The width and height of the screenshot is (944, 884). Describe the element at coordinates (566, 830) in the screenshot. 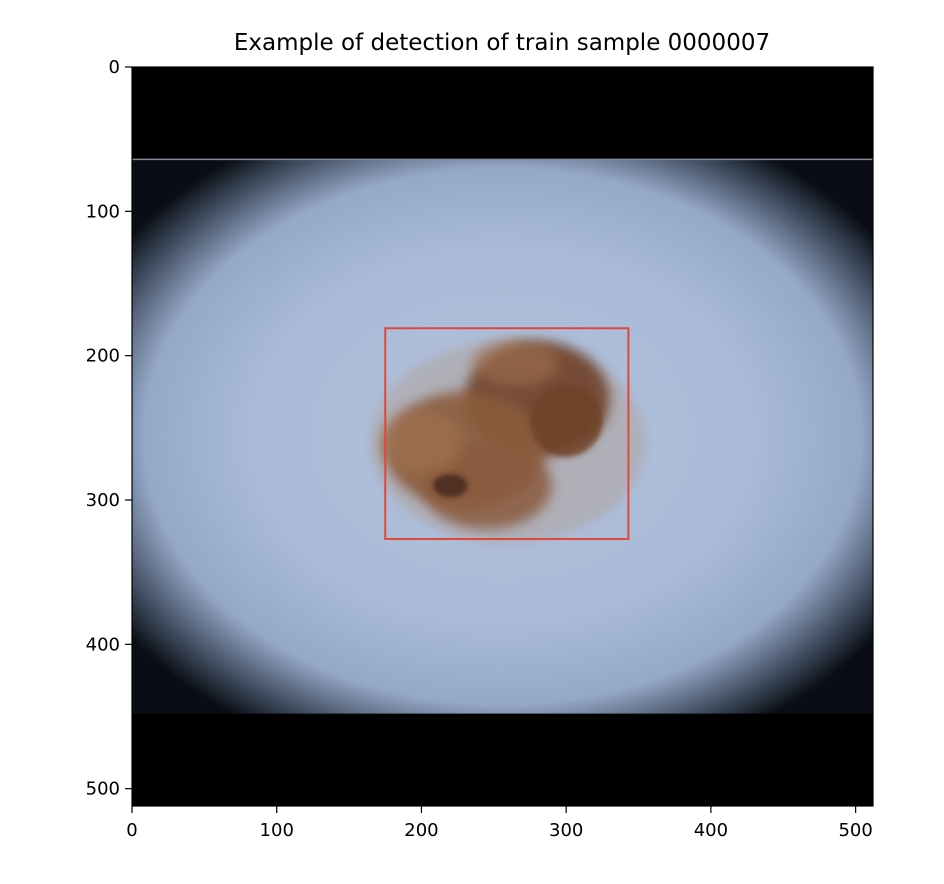

I see `x-tick-label: 300` at that location.